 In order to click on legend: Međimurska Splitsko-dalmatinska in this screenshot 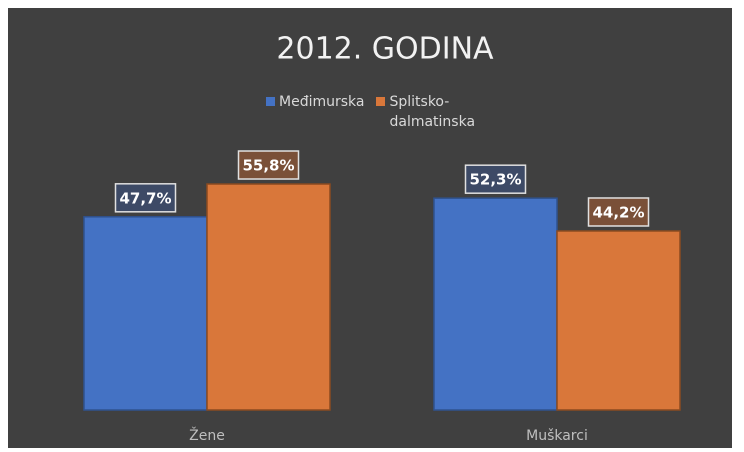, I will do `click(372, 112)`.